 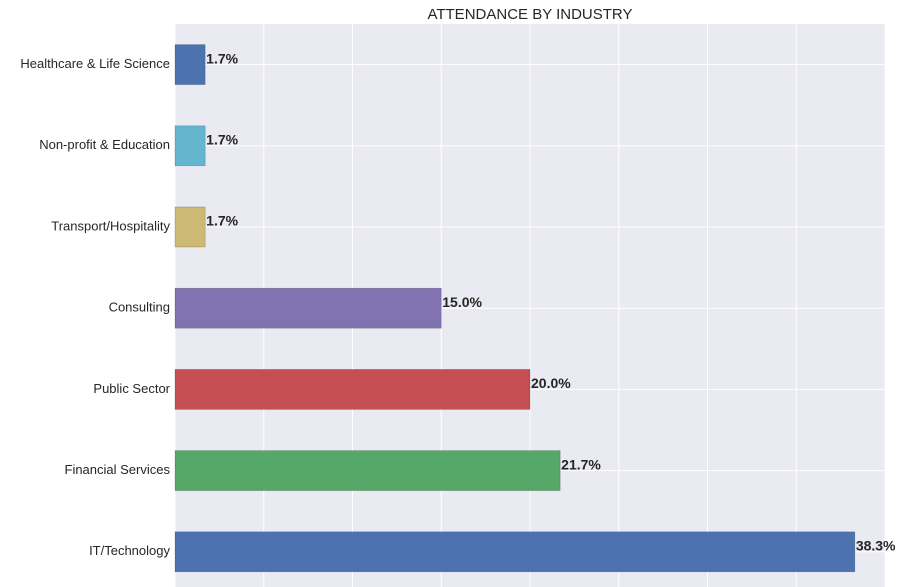 What do you see at coordinates (581, 464) in the screenshot?
I see `value-label: 21.7%` at bounding box center [581, 464].